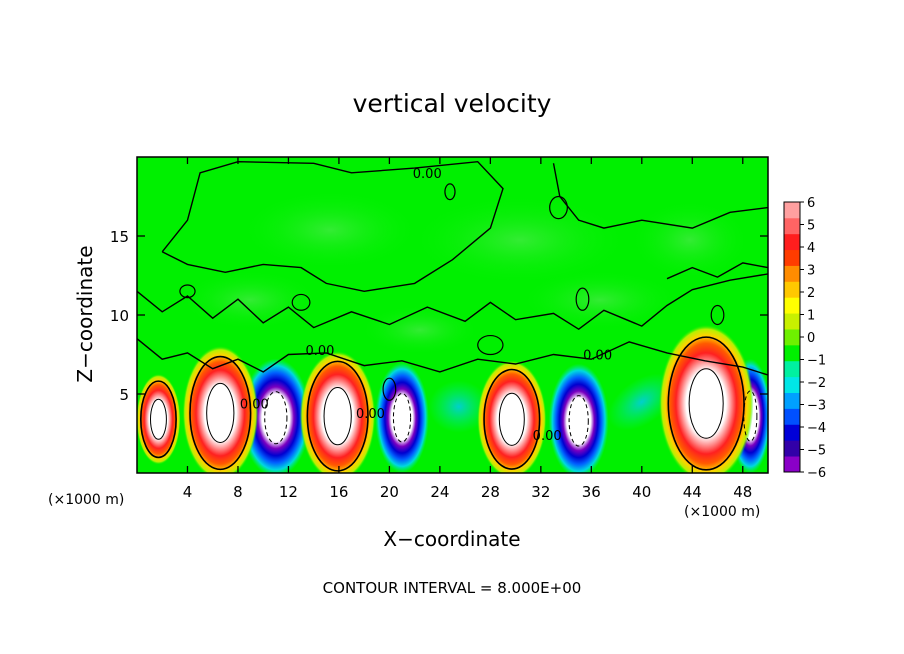  I want to click on x-tick-label: 8, so click(238, 492).